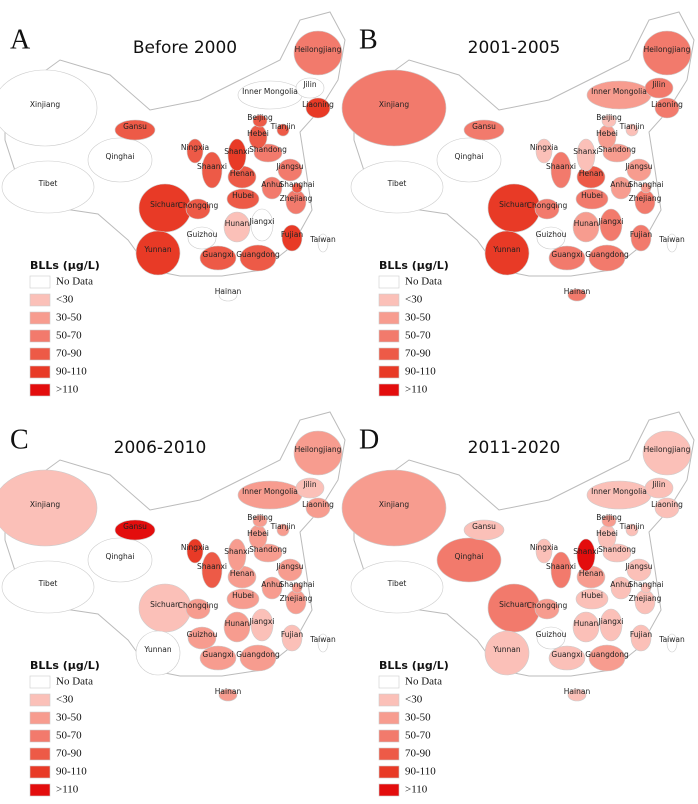 The width and height of the screenshot is (698, 804). I want to click on province-label: Shaanxi, so click(561, 566).